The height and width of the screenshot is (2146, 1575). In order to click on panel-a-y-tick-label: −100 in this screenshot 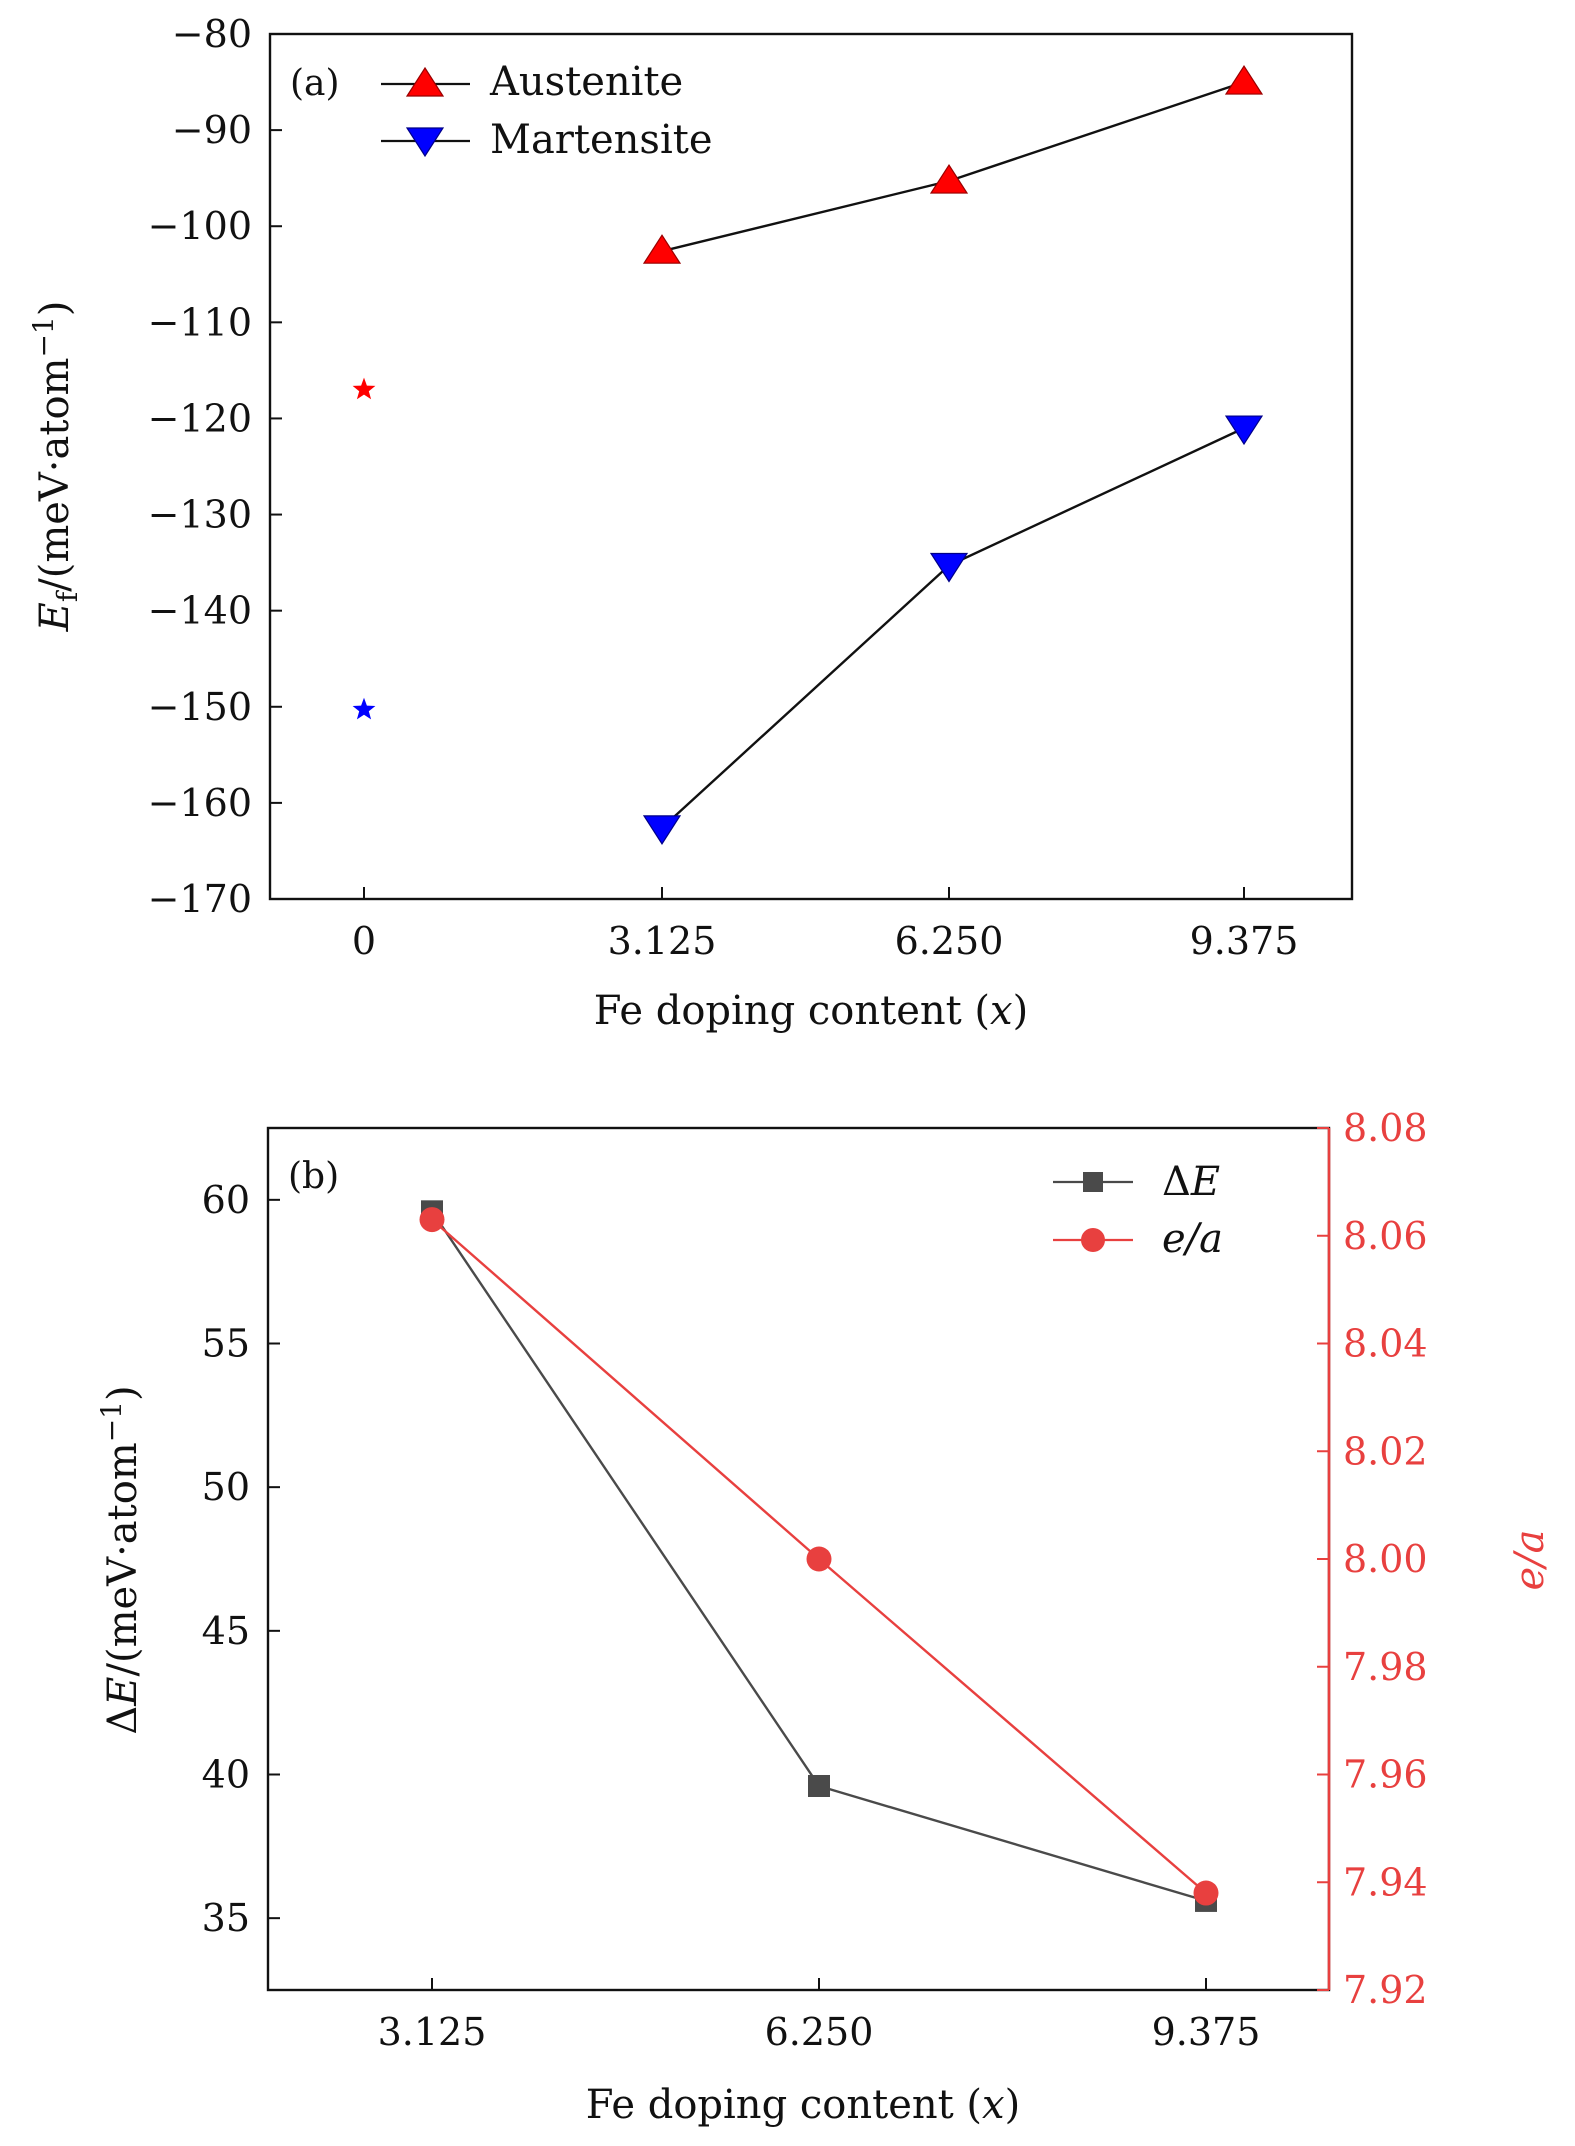, I will do `click(200, 226)`.